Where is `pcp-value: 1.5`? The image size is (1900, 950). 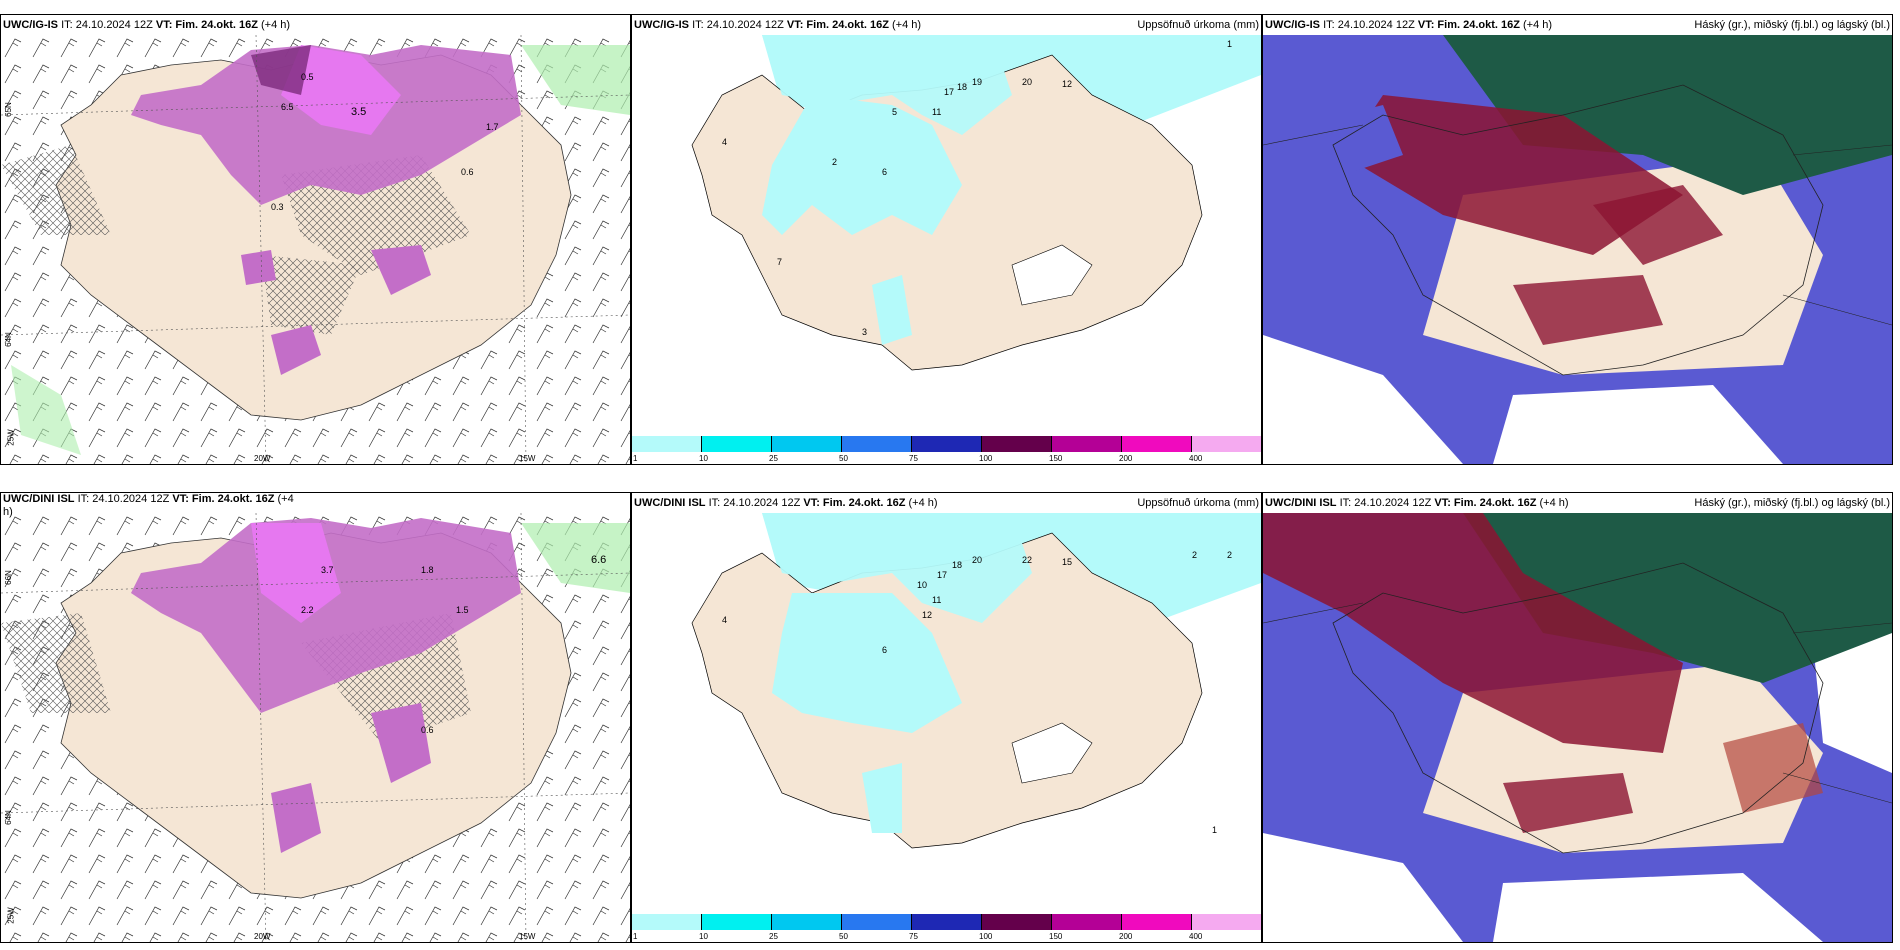 pcp-value: 1.5 is located at coordinates (462, 610).